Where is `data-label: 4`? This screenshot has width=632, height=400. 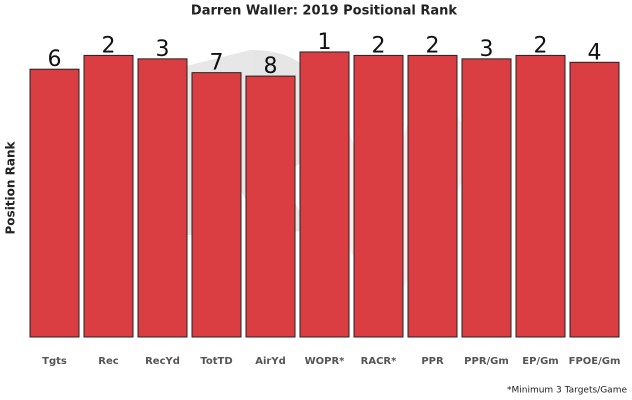
data-label: 4 is located at coordinates (595, 52).